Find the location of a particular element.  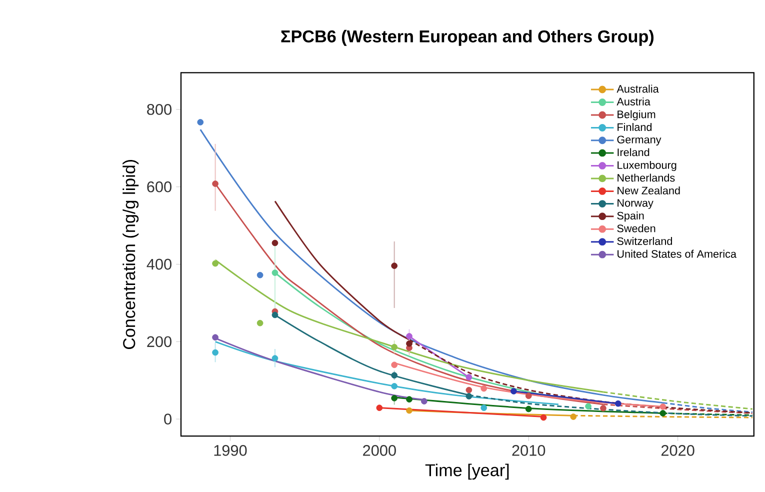

y-tick-label: 200 is located at coordinates (159, 342).